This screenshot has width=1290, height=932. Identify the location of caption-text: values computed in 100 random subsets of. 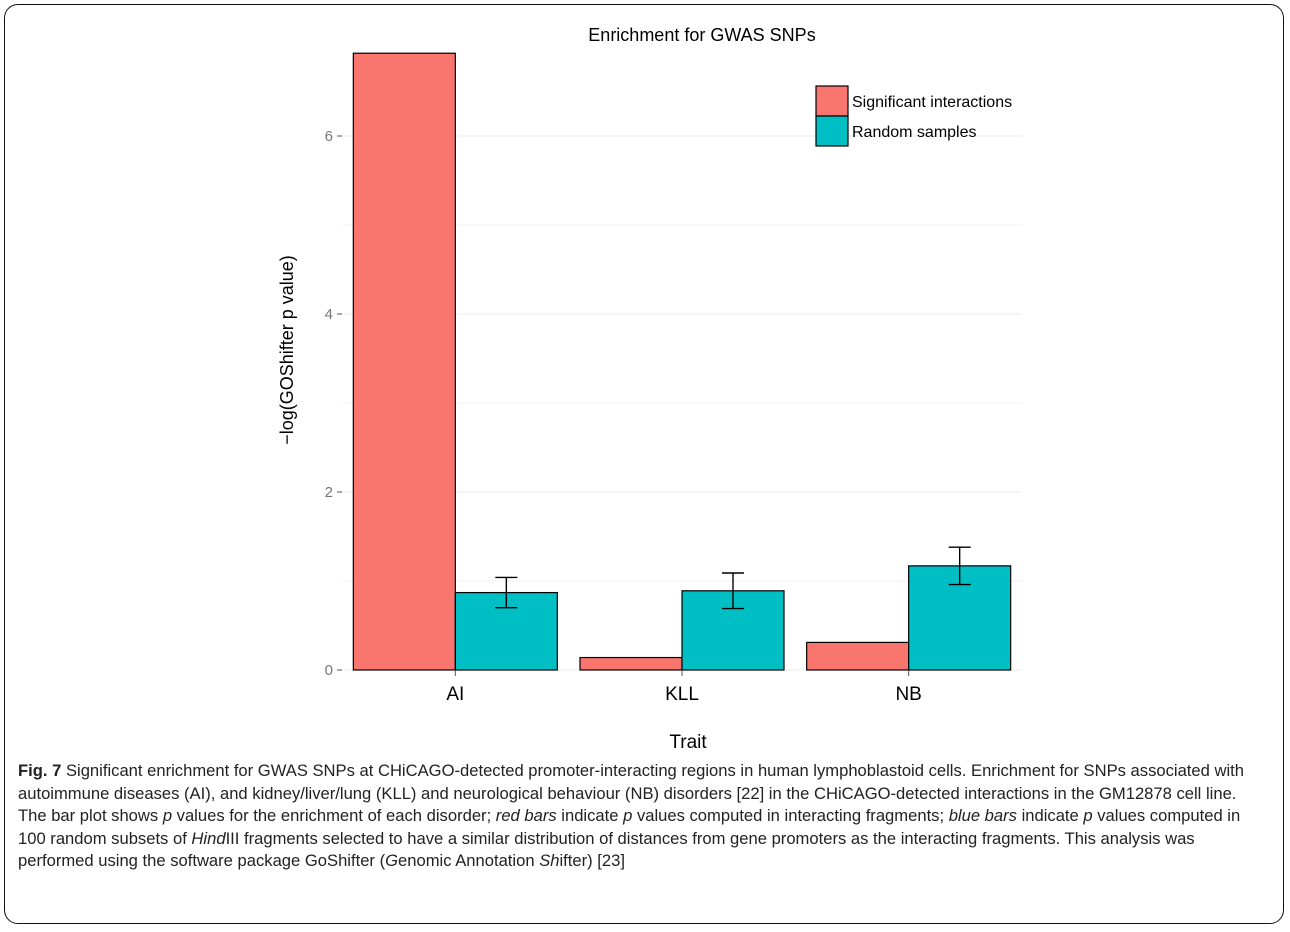
(629, 827).